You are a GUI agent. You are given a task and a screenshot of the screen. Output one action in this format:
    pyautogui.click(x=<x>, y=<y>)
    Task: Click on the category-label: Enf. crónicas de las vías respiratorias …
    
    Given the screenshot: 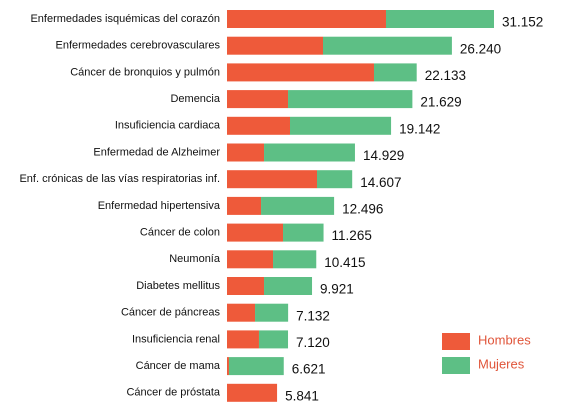 What is the action you would take?
    pyautogui.click(x=119, y=179)
    